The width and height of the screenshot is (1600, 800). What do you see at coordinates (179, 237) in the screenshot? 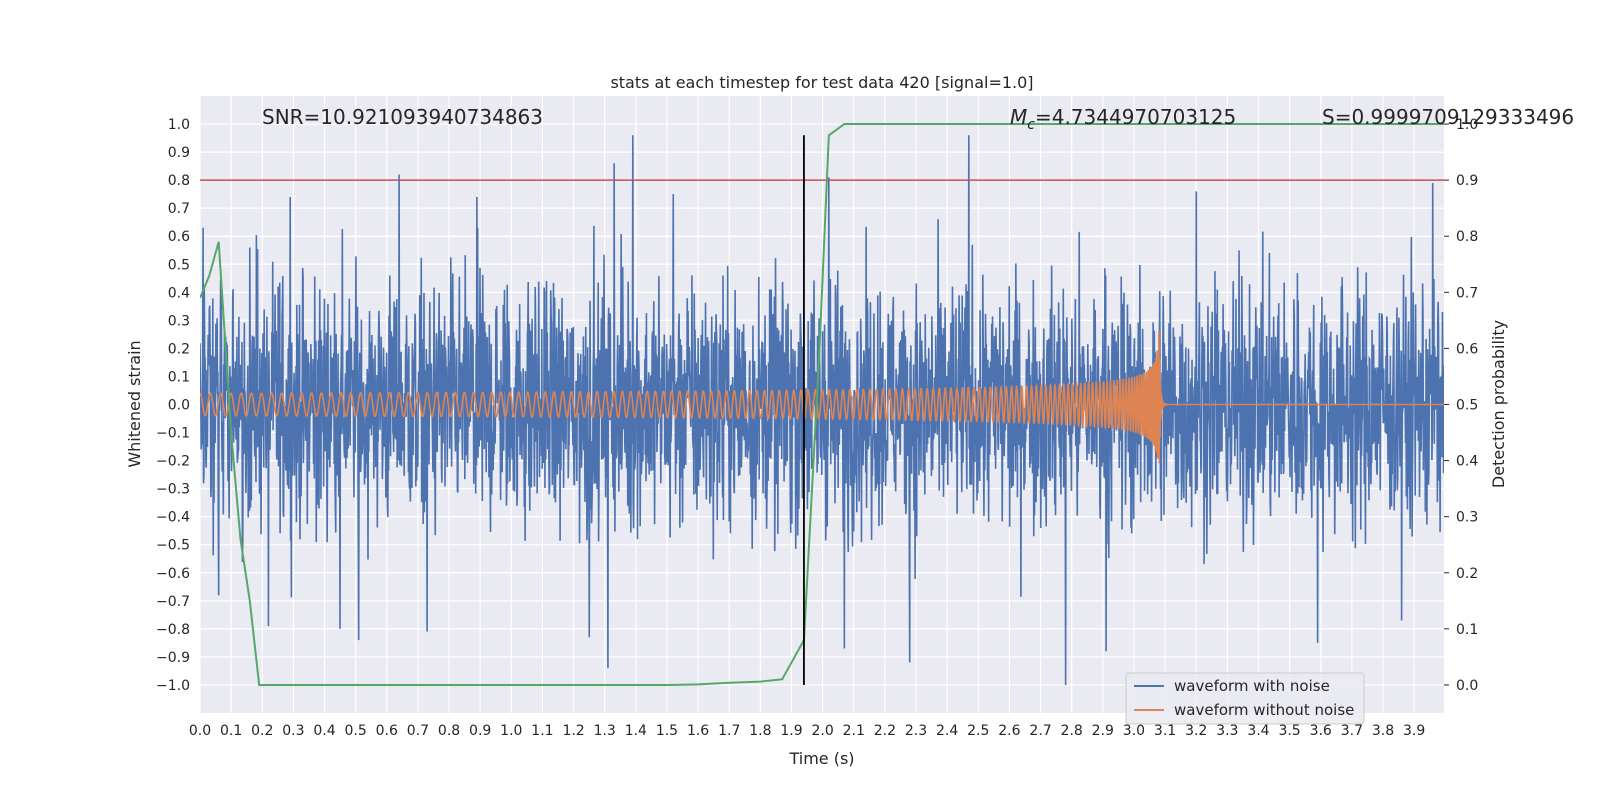
I see `y-tick-label: 0.6` at bounding box center [179, 237].